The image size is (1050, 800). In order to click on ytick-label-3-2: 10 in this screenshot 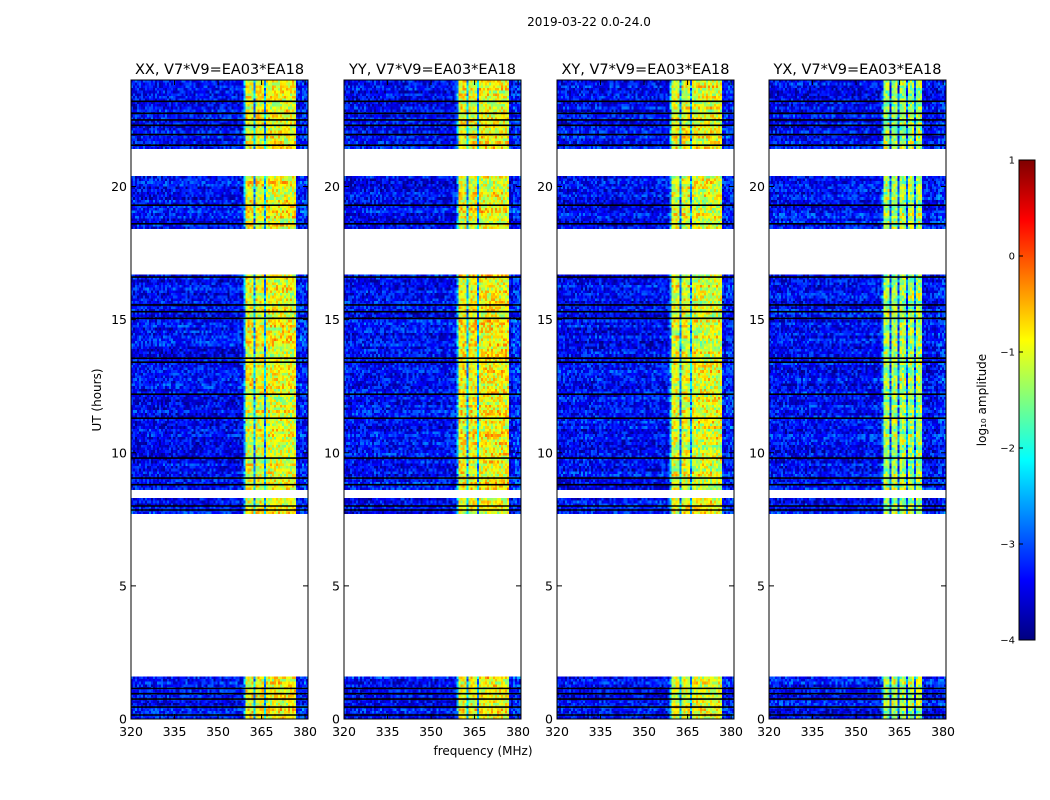, I will do `click(757, 452)`.